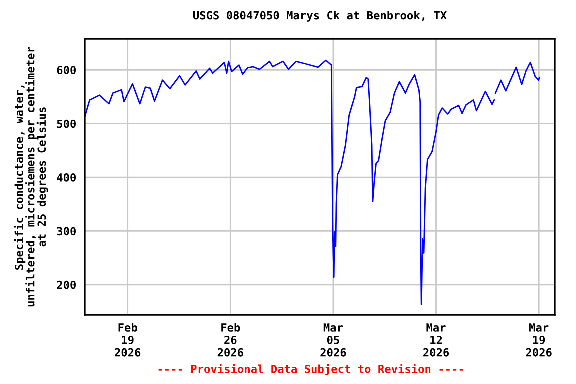 The height and width of the screenshot is (384, 576). What do you see at coordinates (66, 231) in the screenshot?
I see `y-tick-label: 300` at bounding box center [66, 231].